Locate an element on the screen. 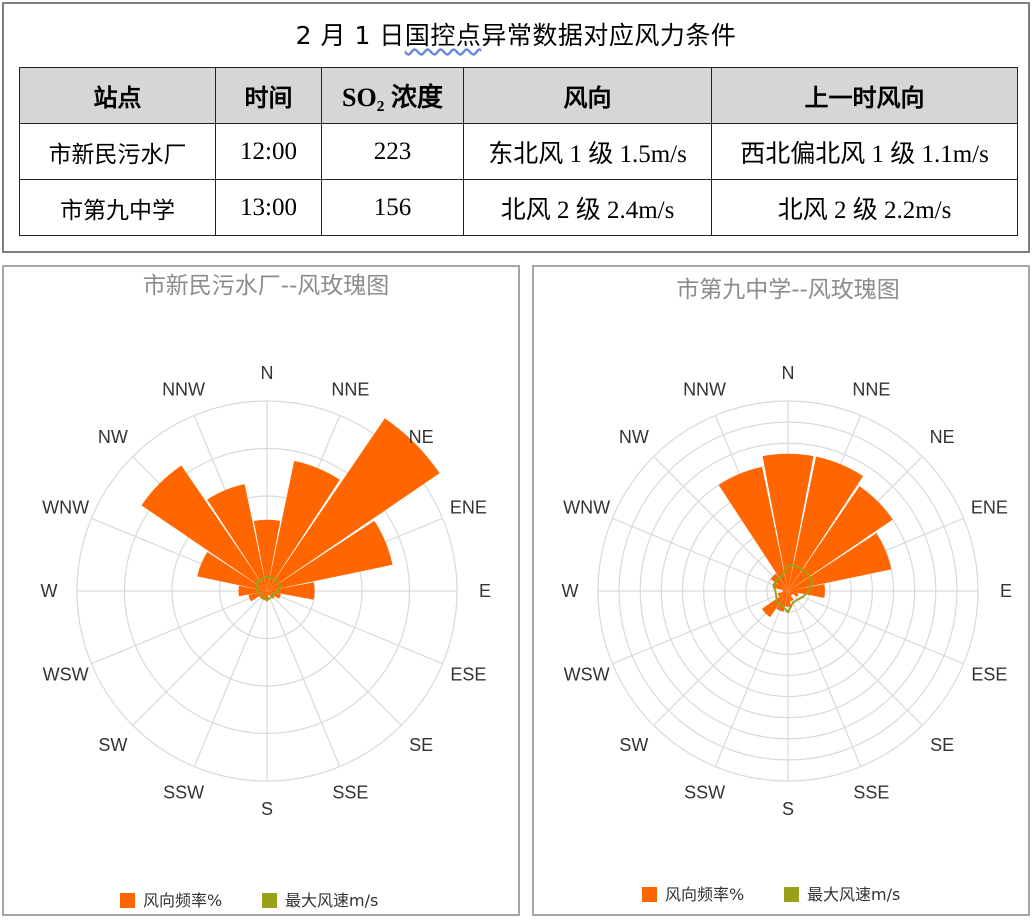 This screenshot has height=924, width=1033. cell-previous-wind-direction: 西北偏北风 1 级 1.1m/s is located at coordinates (864, 151).